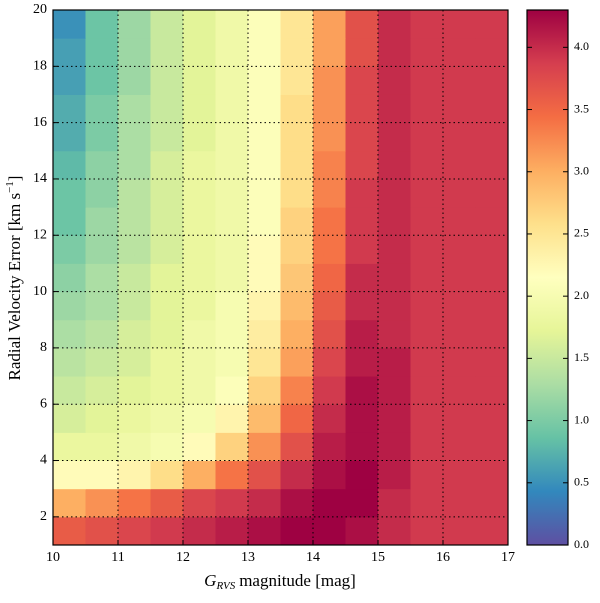 The height and width of the screenshot is (603, 600). Describe the element at coordinates (117, 557) in the screenshot. I see `x-tick-label: 11` at that location.